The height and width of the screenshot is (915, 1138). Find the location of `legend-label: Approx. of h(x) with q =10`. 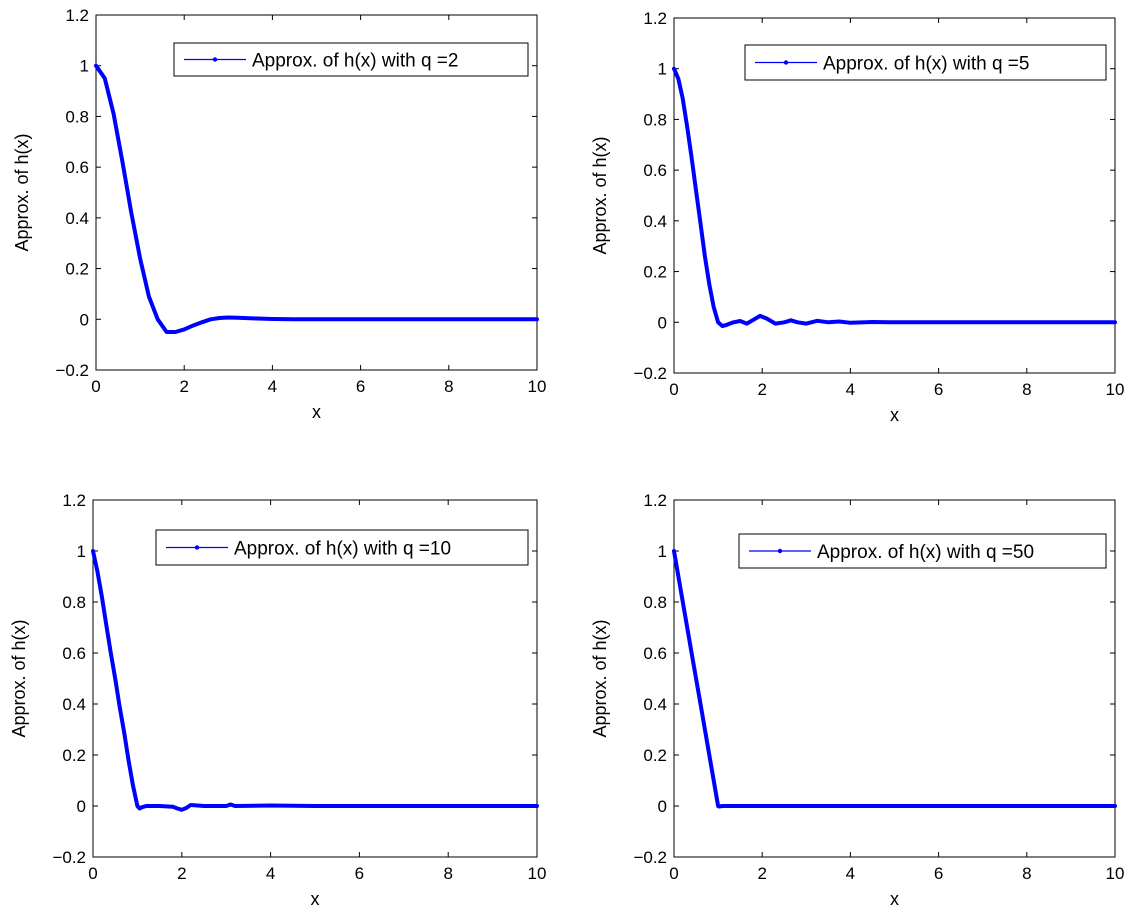

legend-label: Approx. of h(x) with q =10 is located at coordinates (342, 549).